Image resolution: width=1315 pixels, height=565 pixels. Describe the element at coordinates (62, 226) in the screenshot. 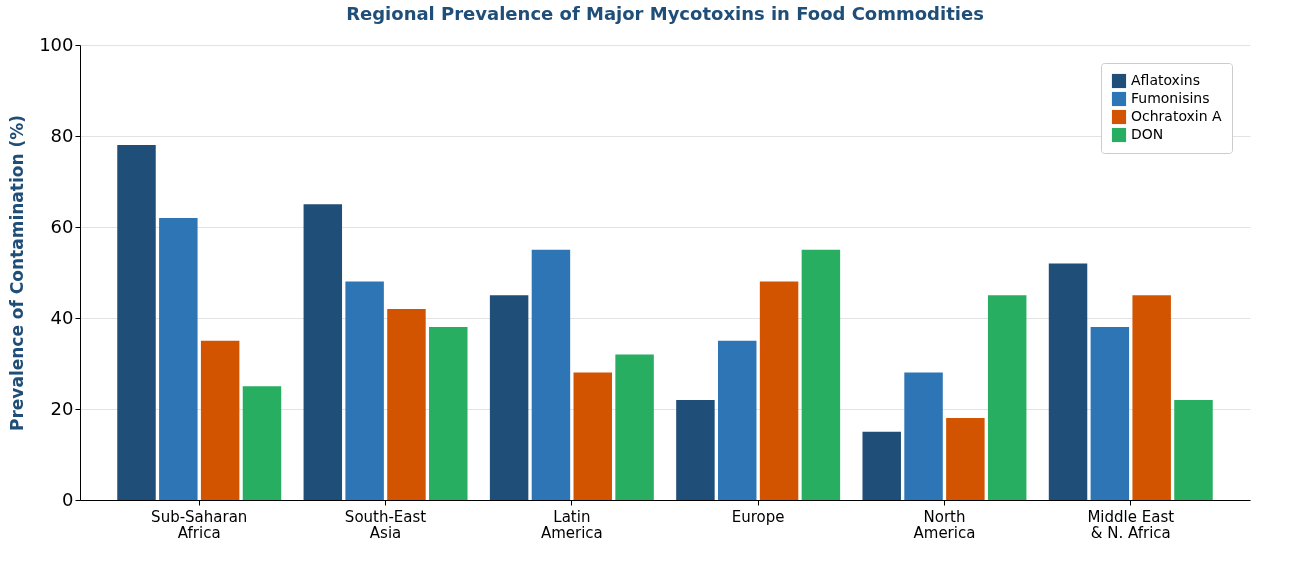

I see `y-tick-label: 60` at that location.